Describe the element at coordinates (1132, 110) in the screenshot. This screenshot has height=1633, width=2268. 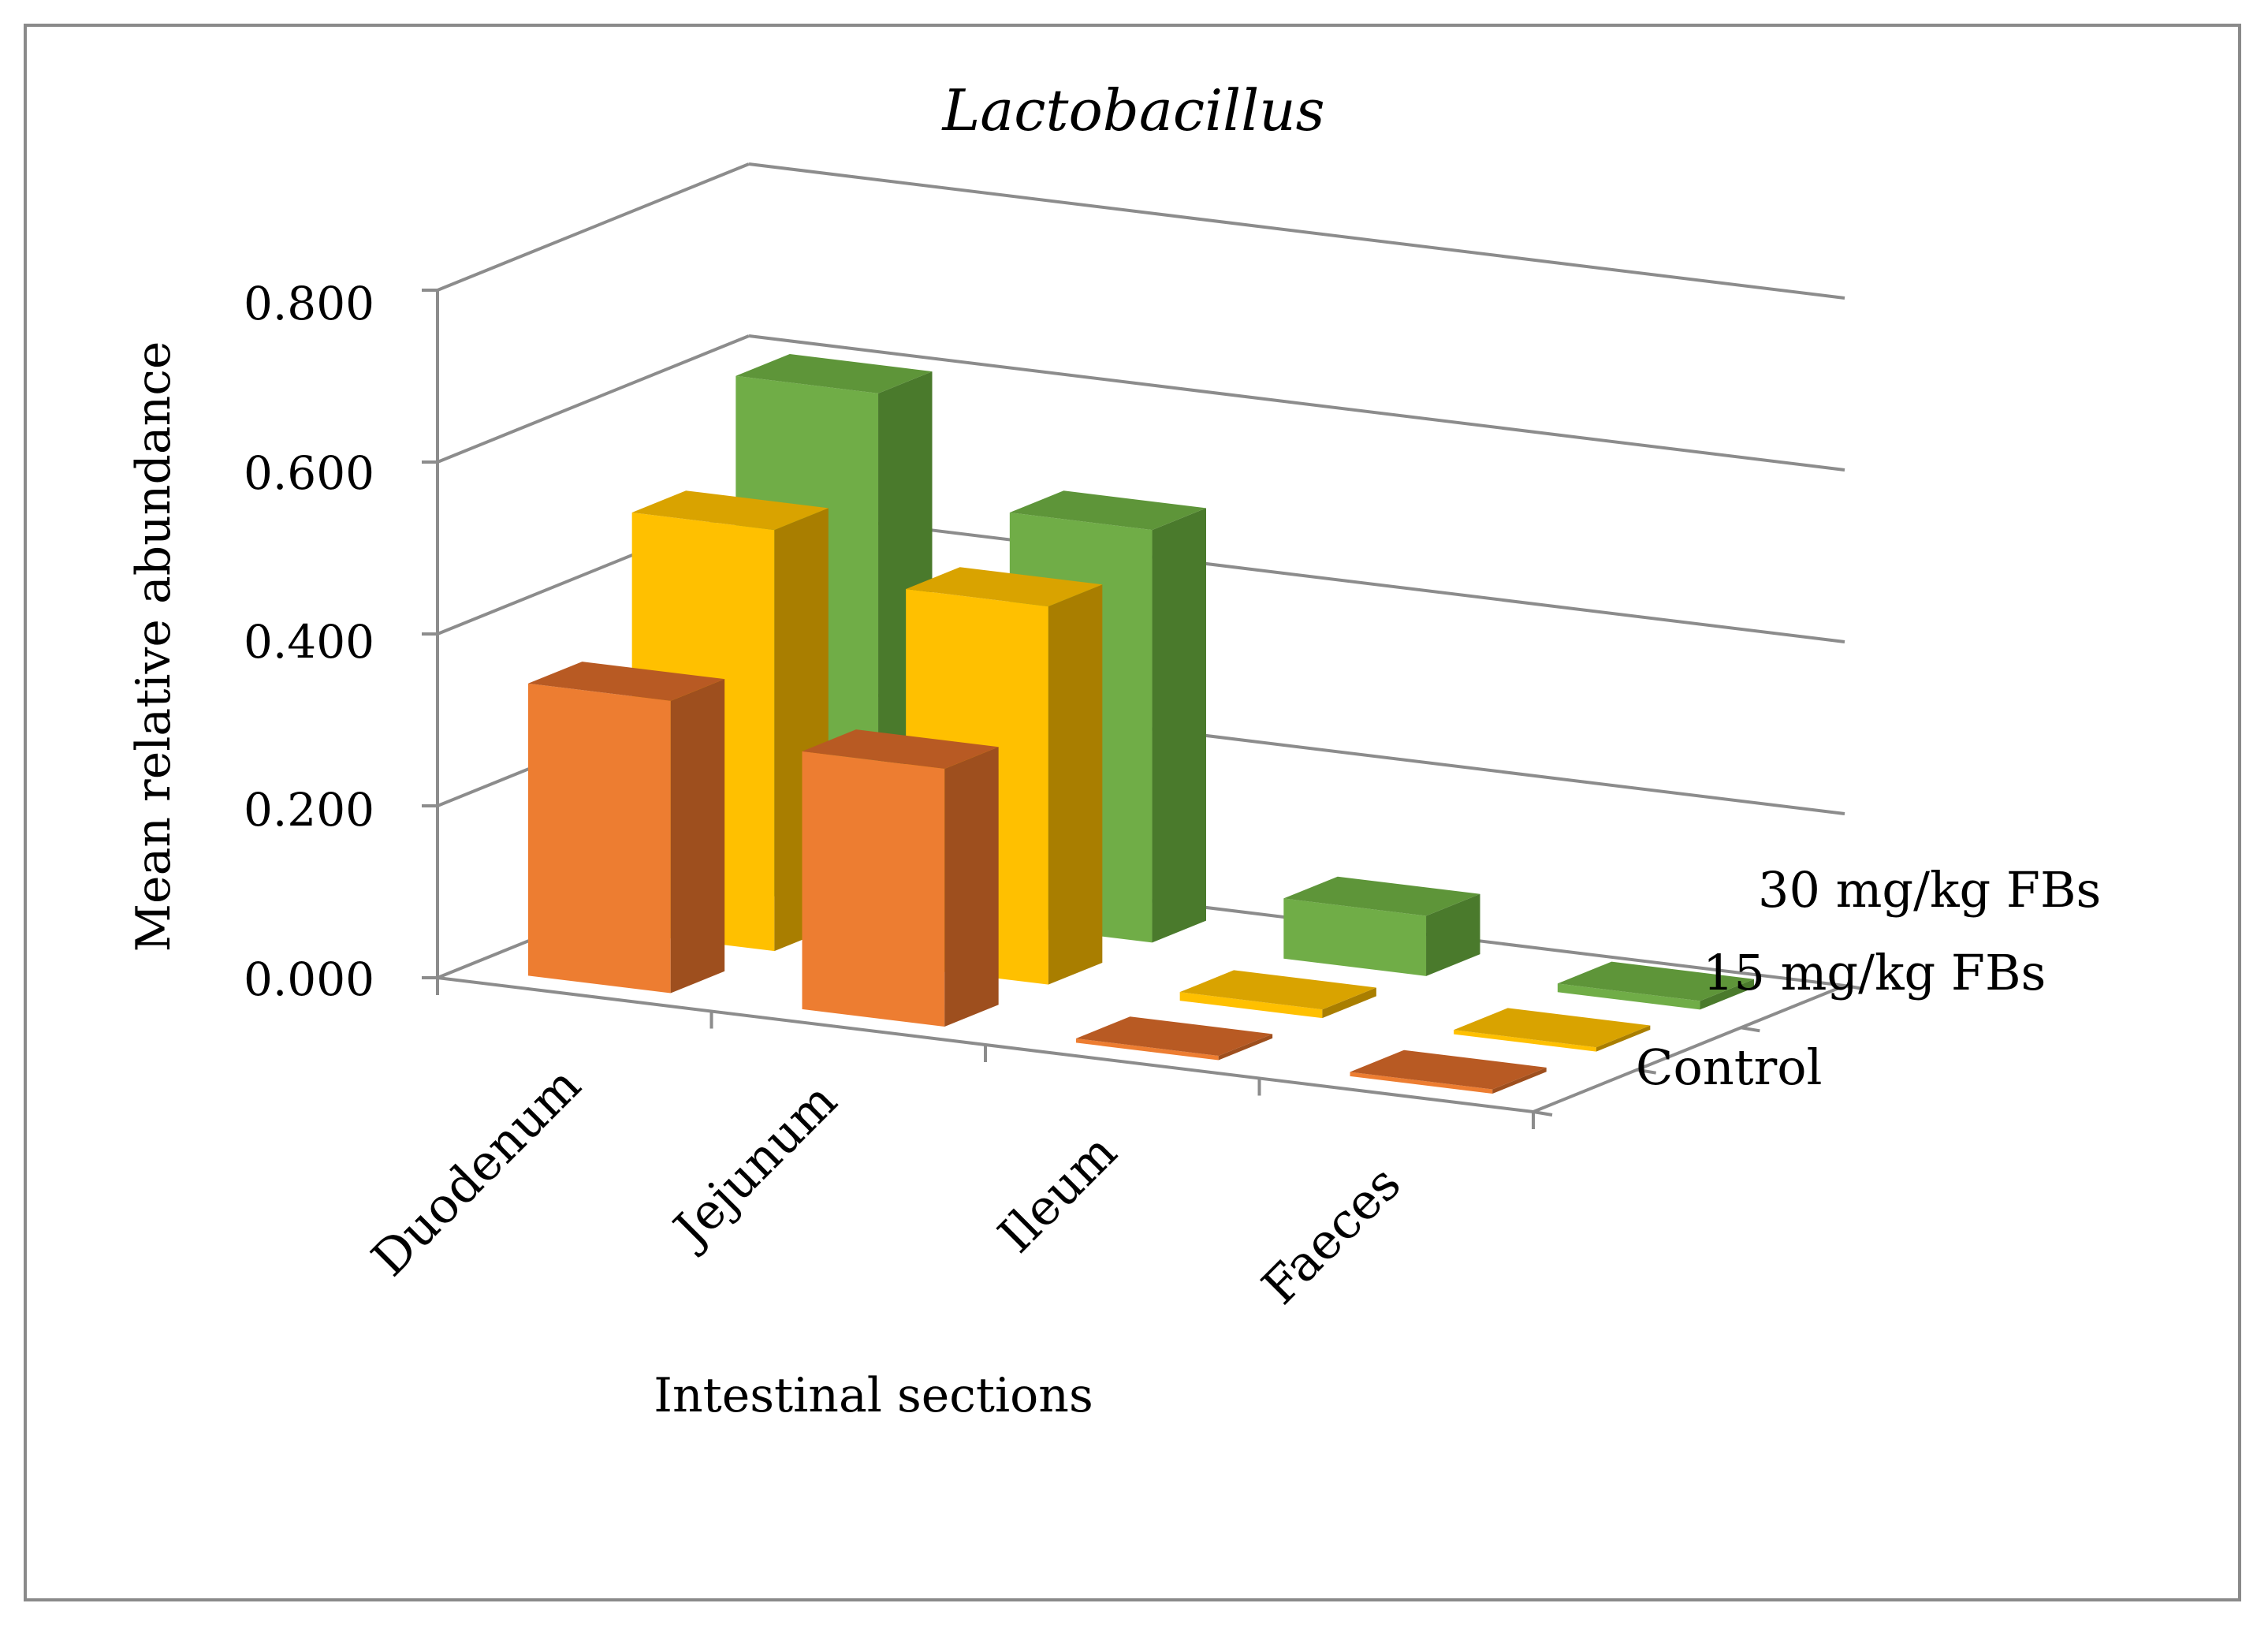
I see `chart-title: Lactobacillus` at that location.